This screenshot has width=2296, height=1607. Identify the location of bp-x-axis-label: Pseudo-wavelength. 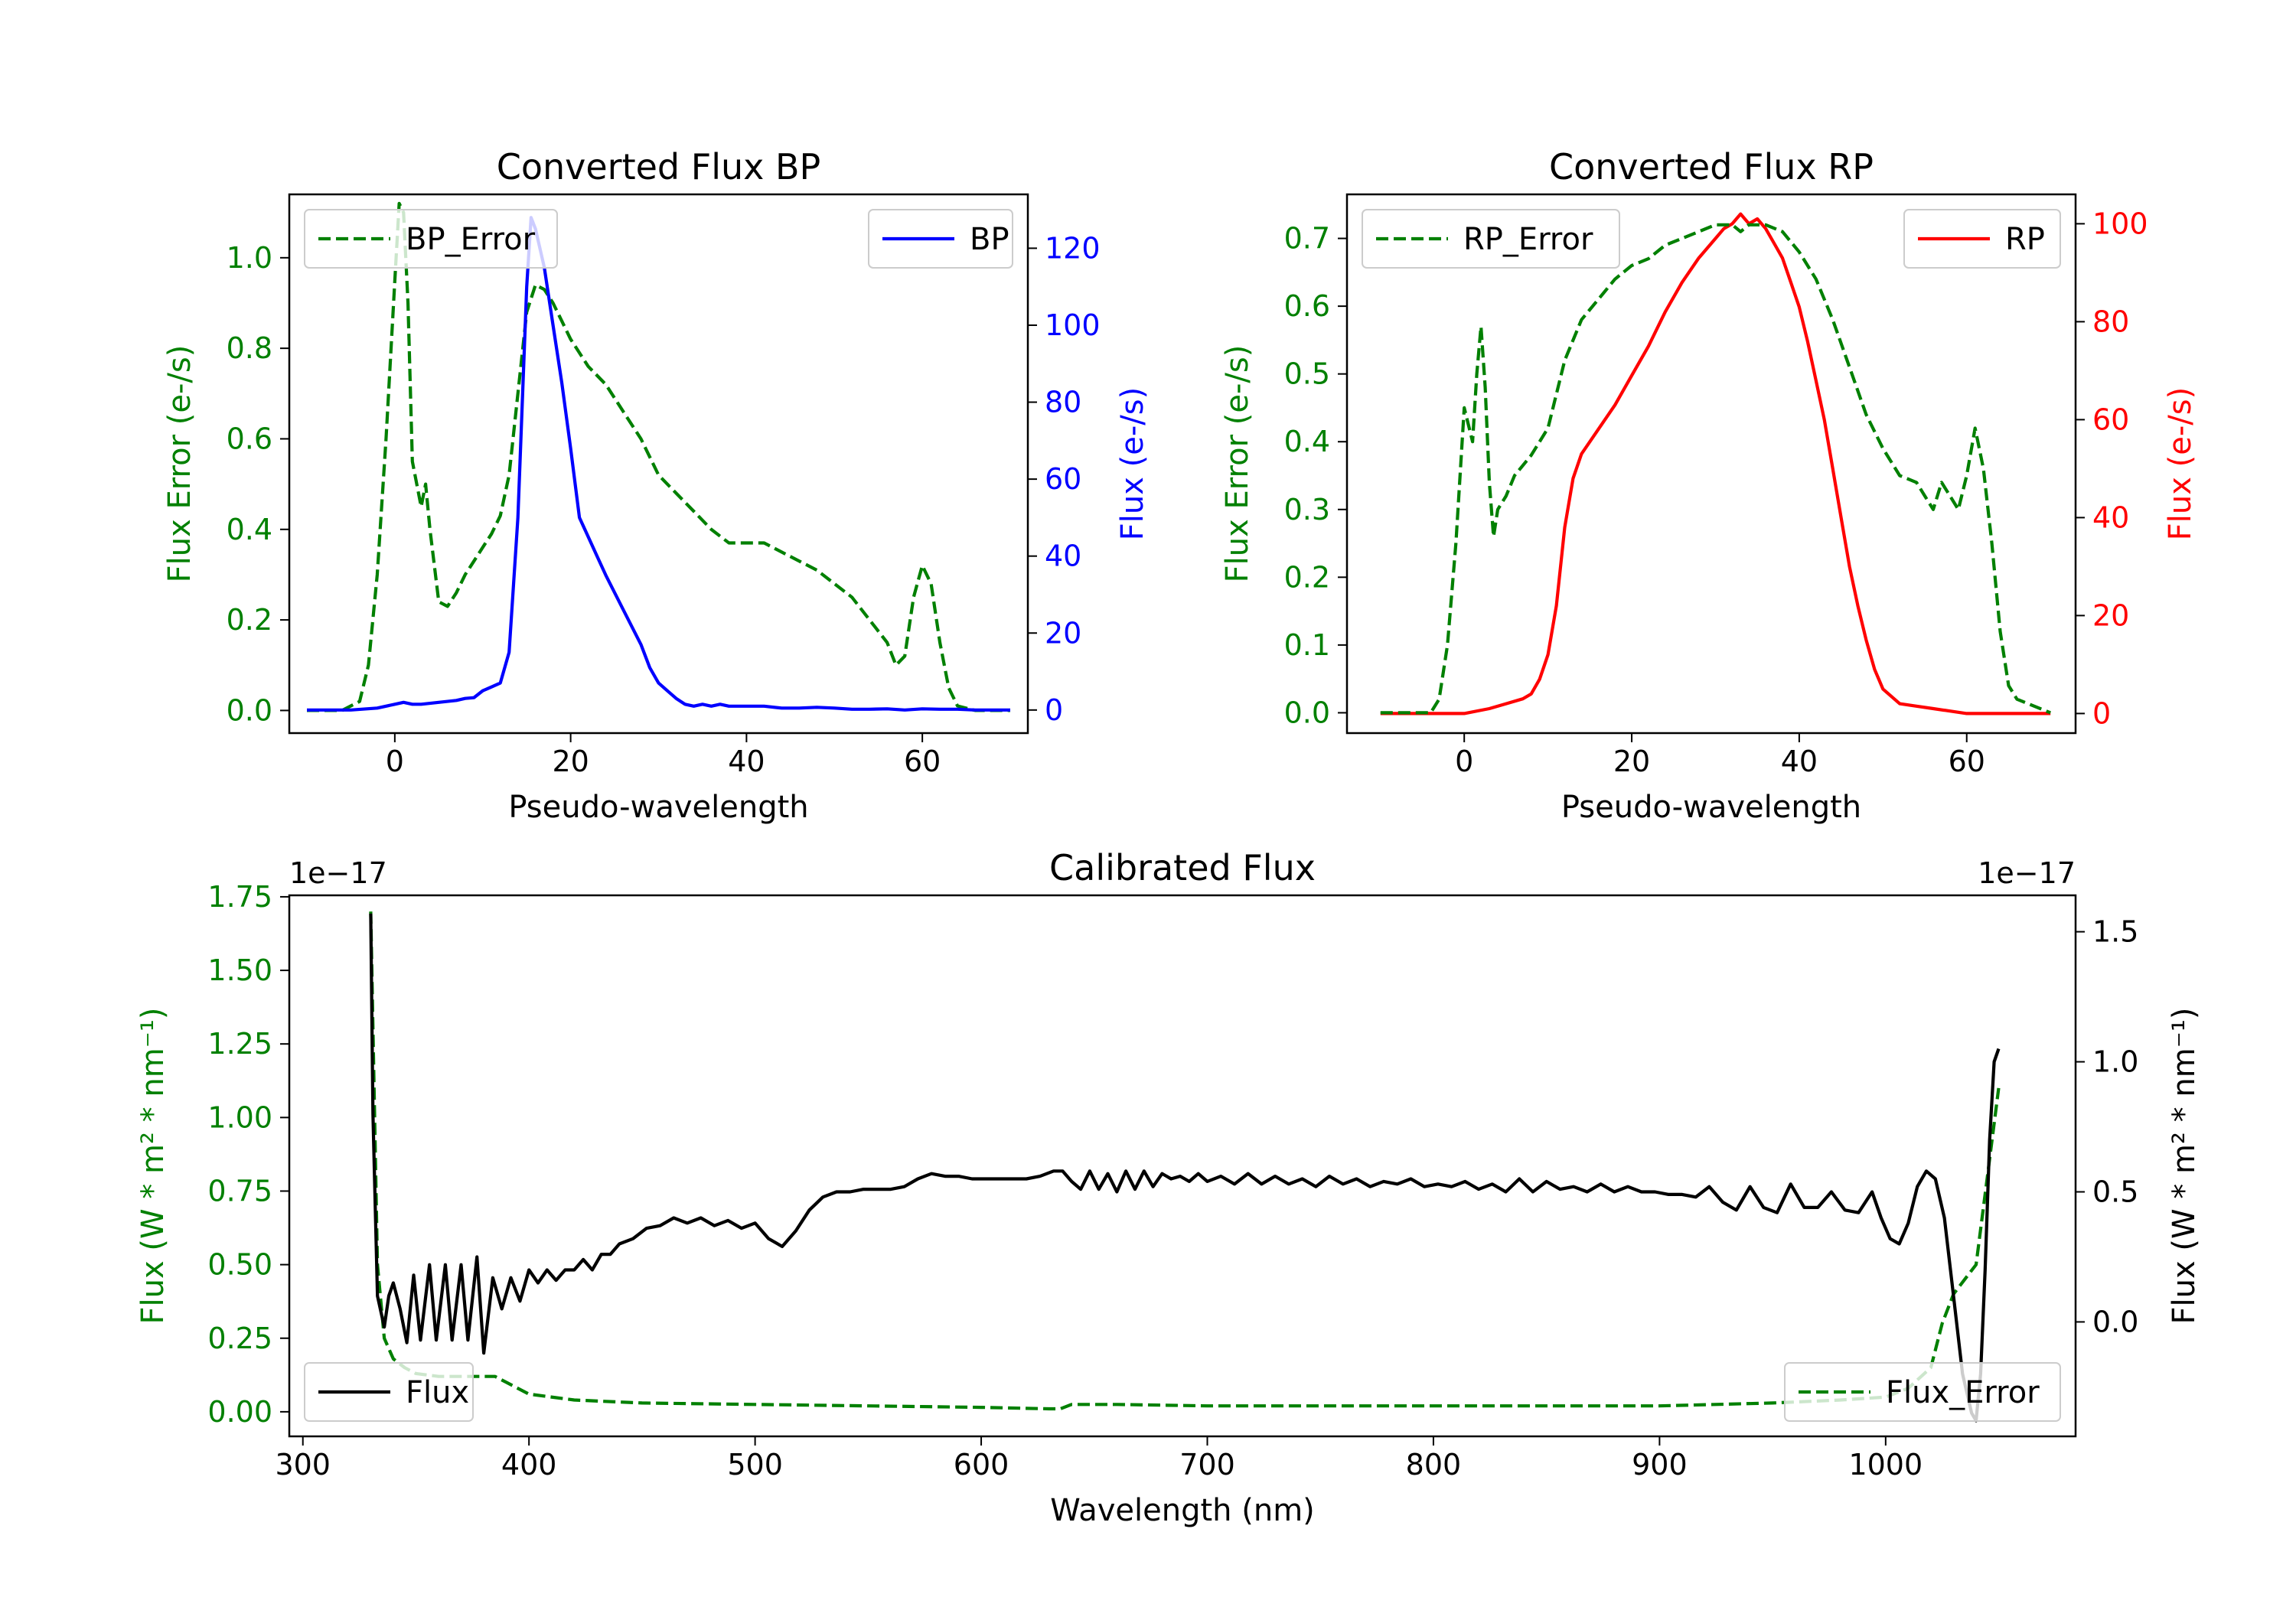
(658, 808).